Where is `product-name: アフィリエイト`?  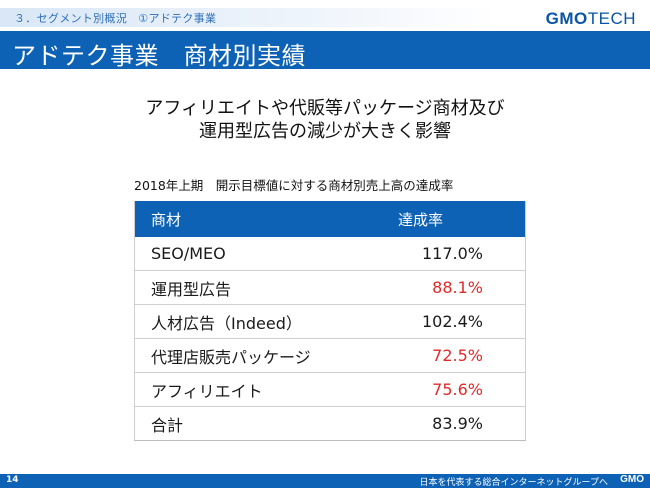 product-name: アフィリエイト is located at coordinates (260, 389).